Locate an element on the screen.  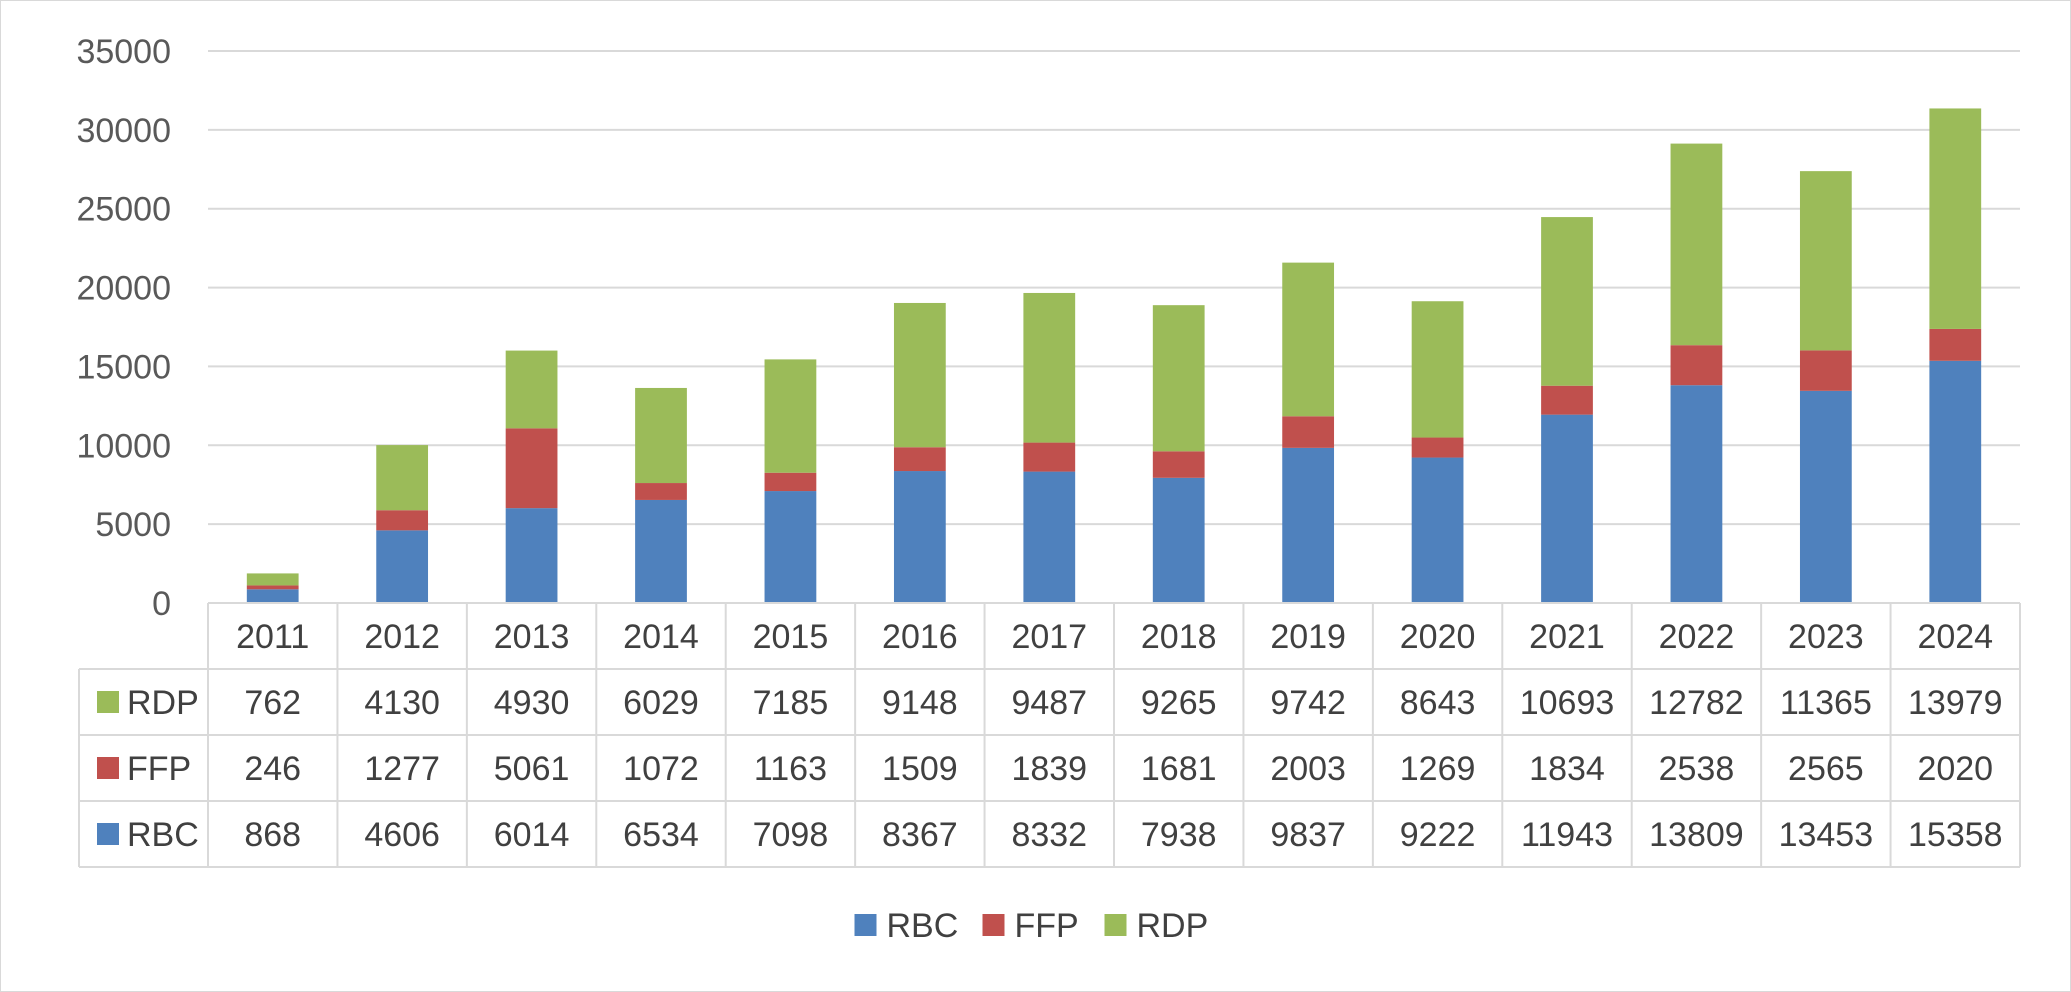
table-cell-value: 1277 is located at coordinates (402, 769).